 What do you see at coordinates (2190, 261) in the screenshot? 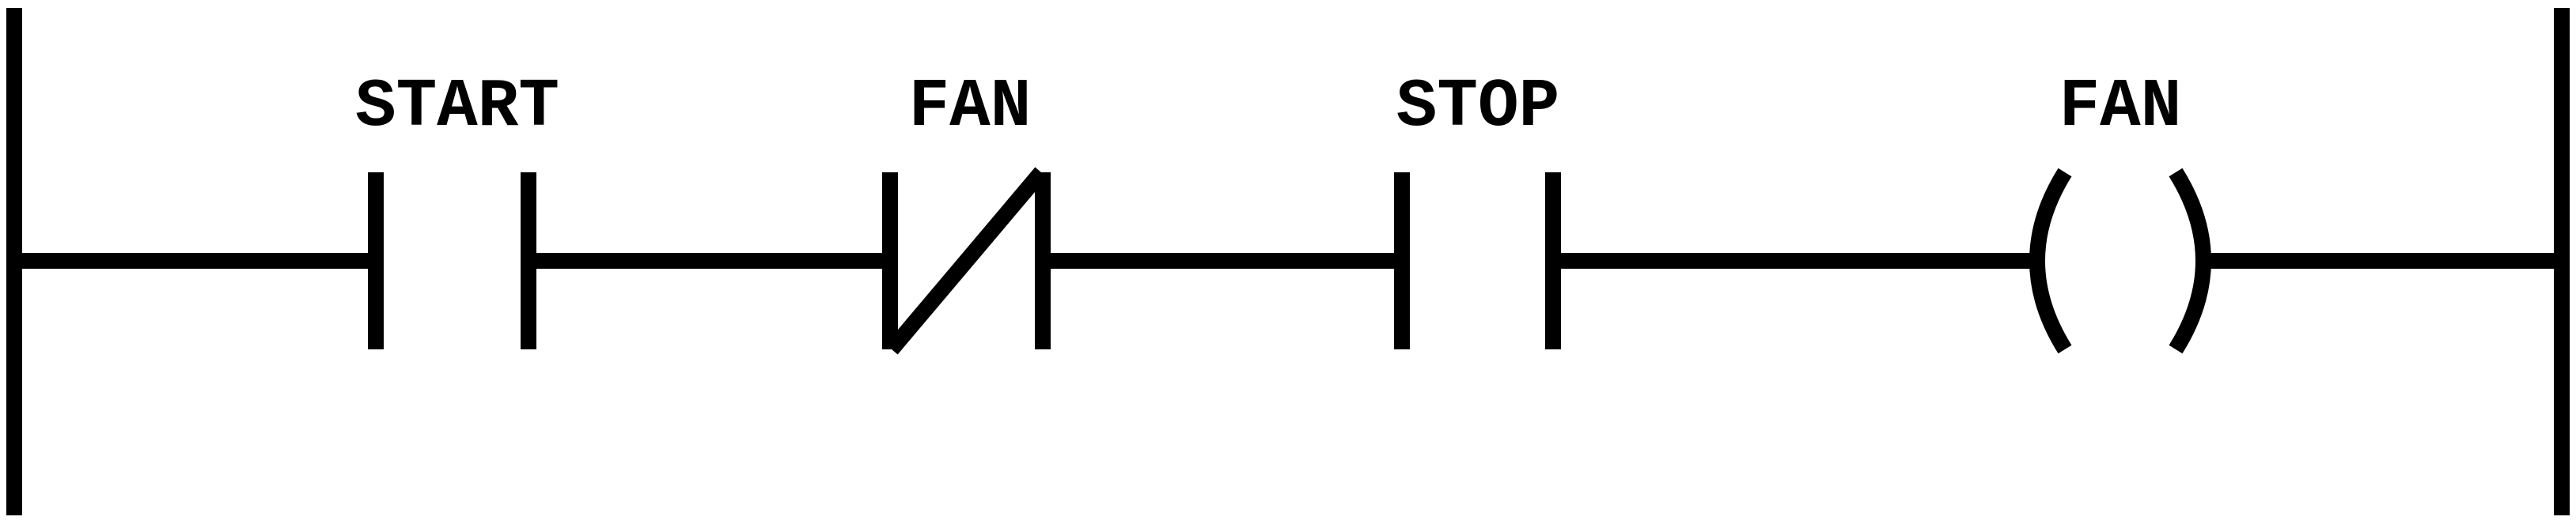
I see `coil-right-paren` at bounding box center [2190, 261].